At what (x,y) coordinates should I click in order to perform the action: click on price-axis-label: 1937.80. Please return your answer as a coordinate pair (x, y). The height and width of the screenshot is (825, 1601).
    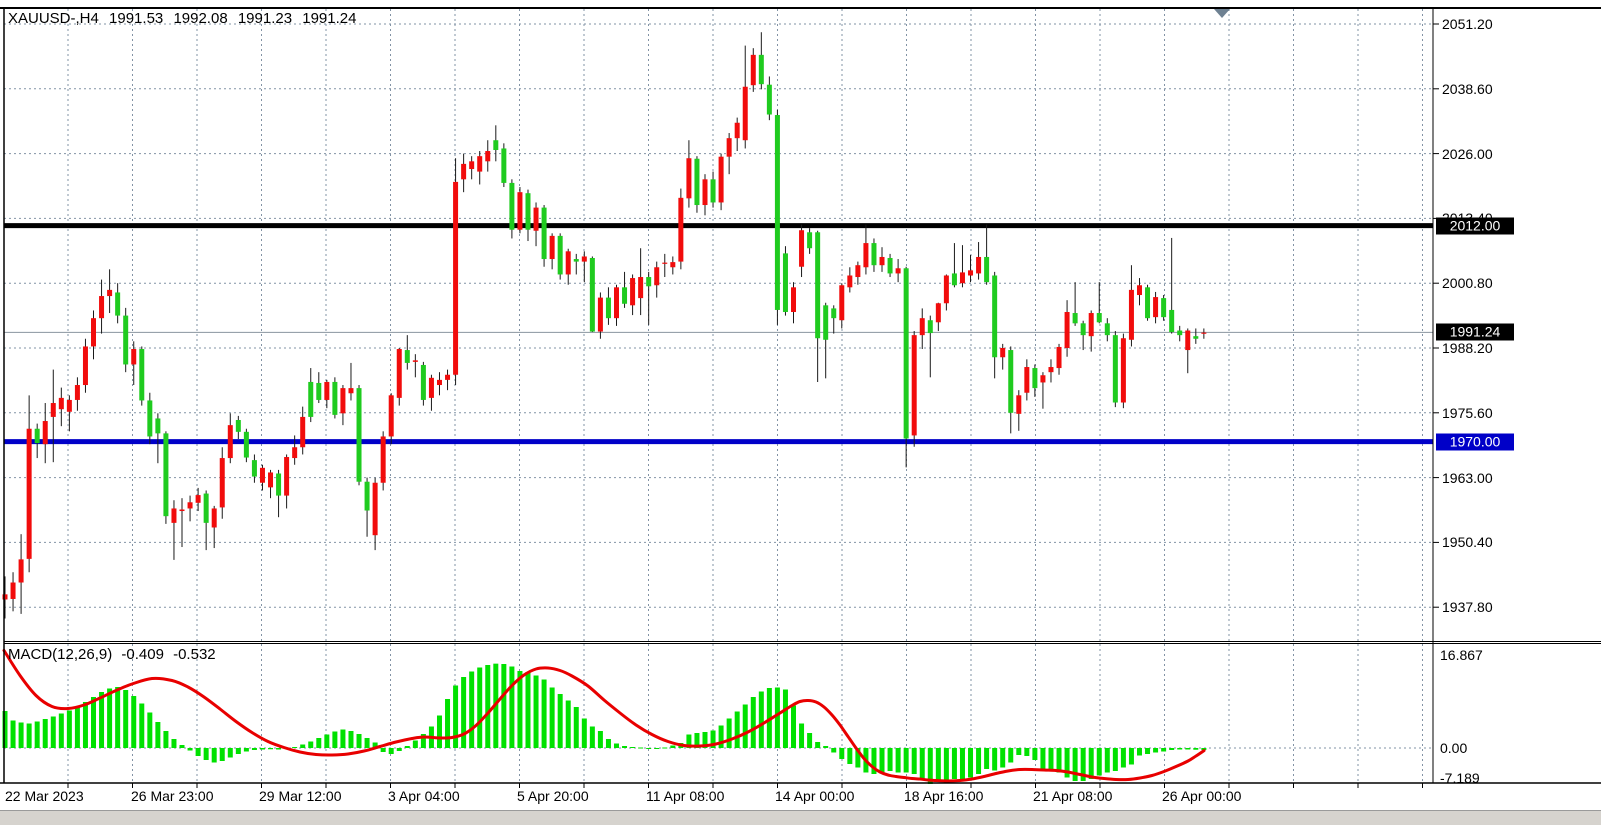
    Looking at the image, I should click on (1467, 607).